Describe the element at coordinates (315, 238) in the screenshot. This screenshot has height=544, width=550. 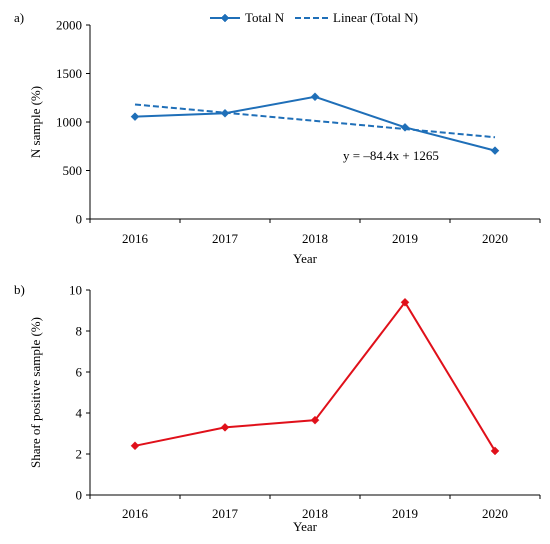
I see `panel1-x-tick-label: 2018` at that location.